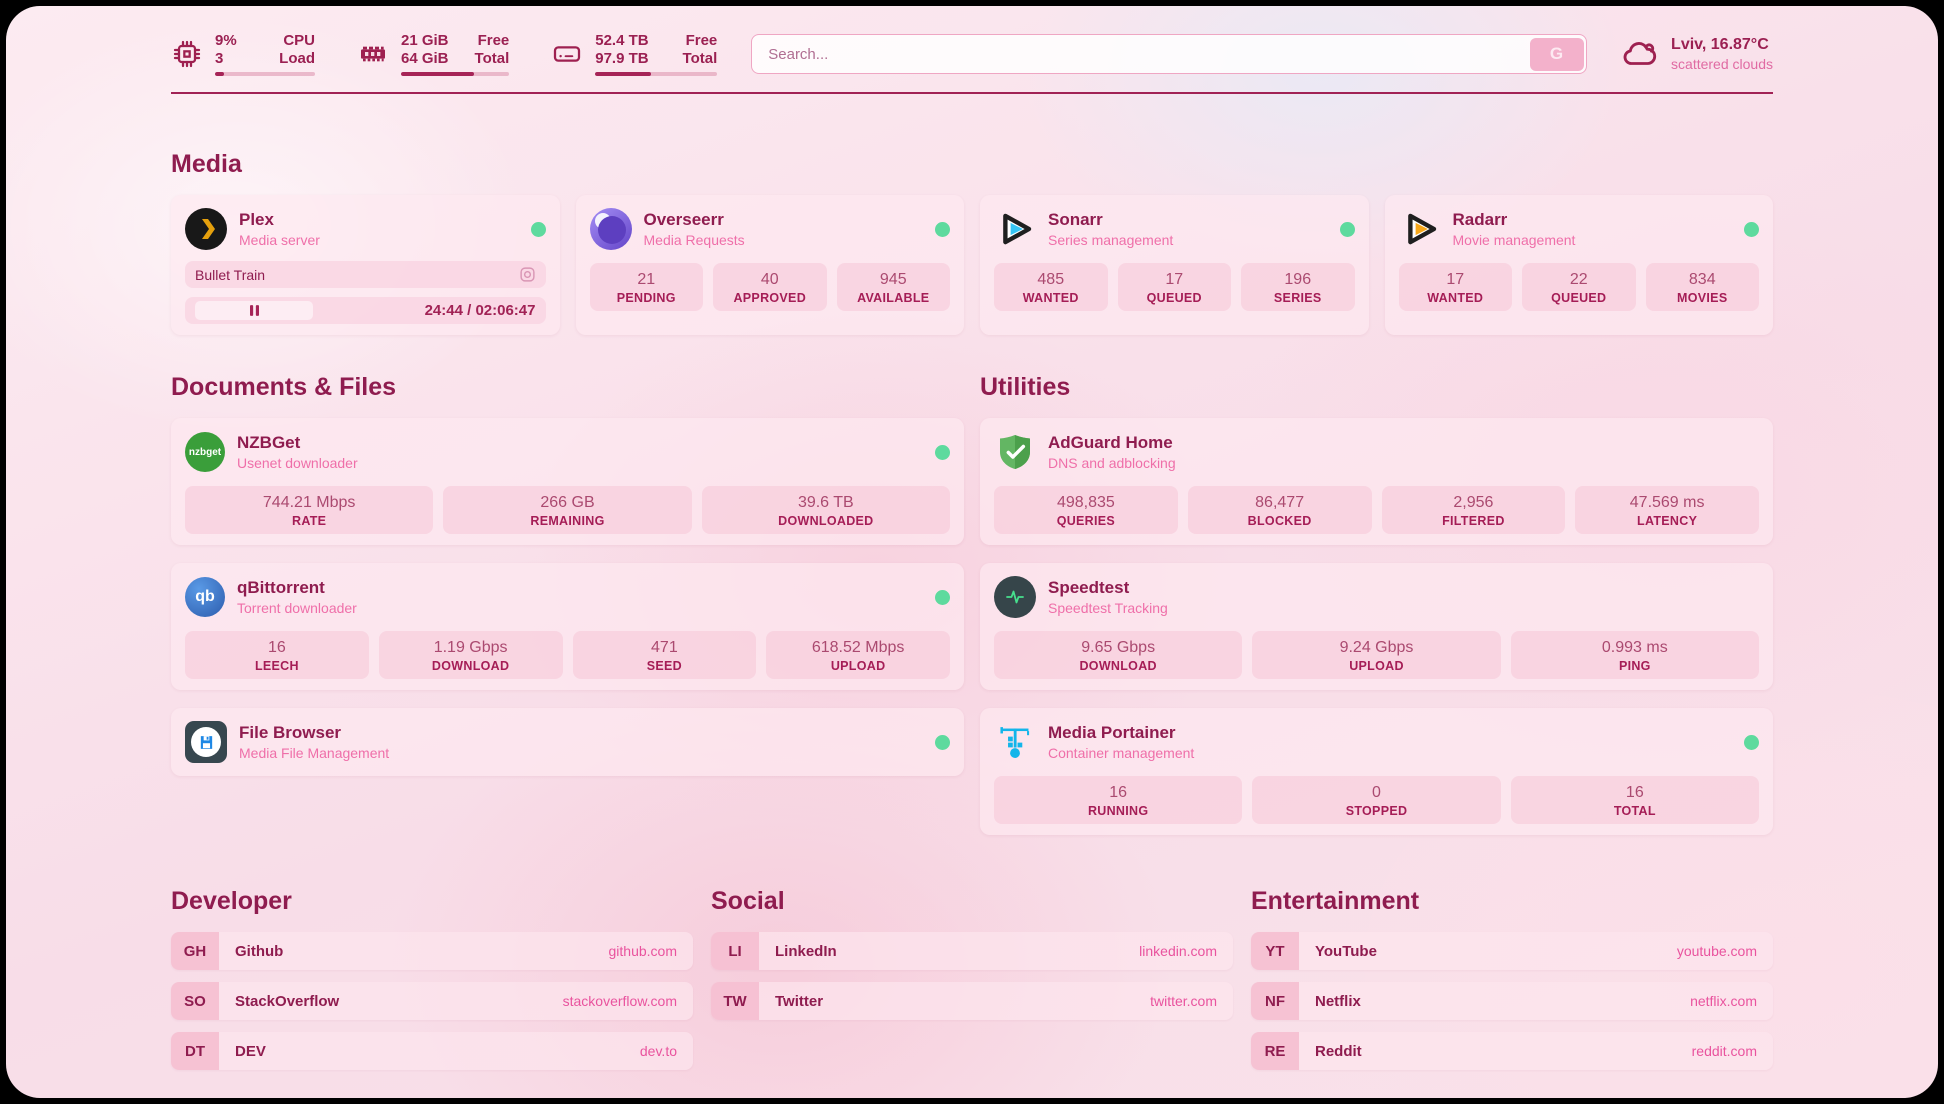  I want to click on stat-value: 17, so click(1455, 279).